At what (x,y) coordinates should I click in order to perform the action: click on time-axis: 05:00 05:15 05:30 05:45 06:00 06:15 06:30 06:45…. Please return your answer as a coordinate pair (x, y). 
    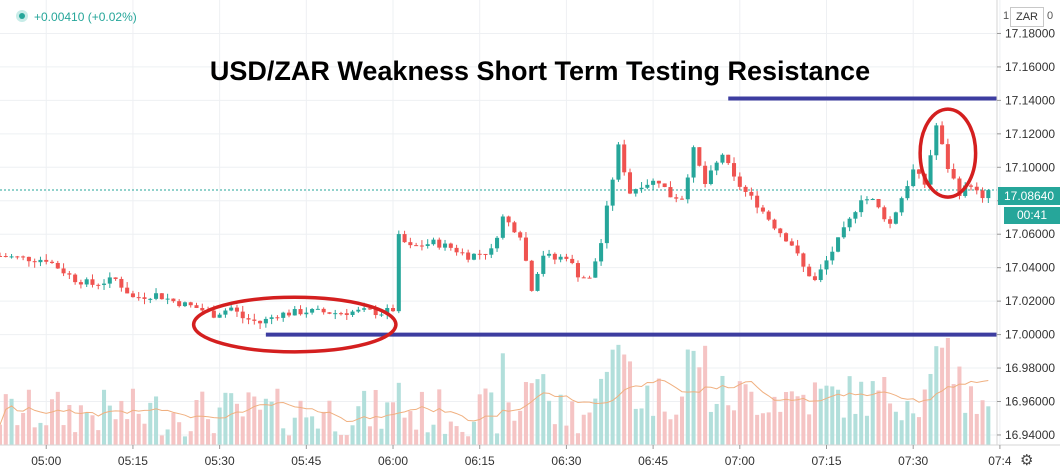
    Looking at the image, I should click on (521, 456).